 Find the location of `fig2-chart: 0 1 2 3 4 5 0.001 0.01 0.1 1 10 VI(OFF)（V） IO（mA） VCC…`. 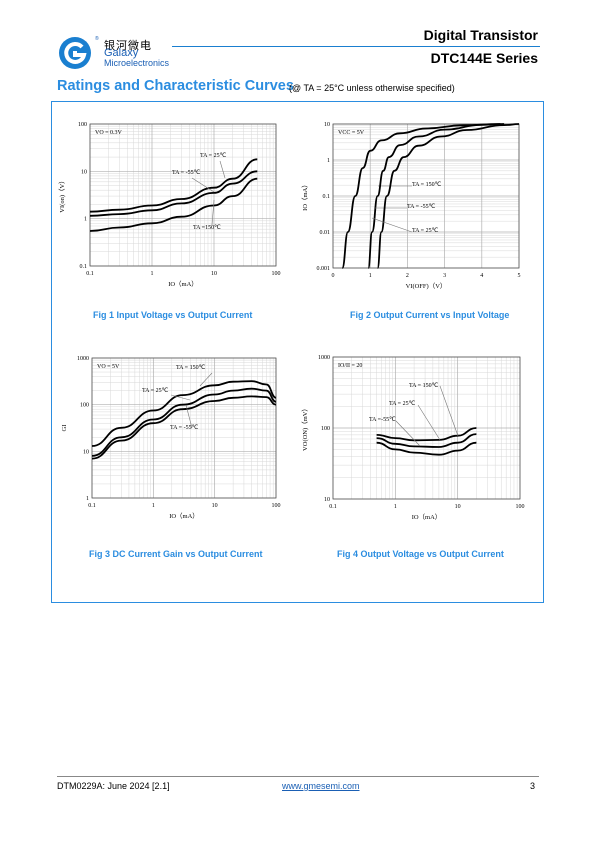

fig2-chart: 0 1 2 3 4 5 0.001 0.01 0.1 1 10 VI(OFF)（V） IO（mA） VCC… is located at coordinates (411, 206).